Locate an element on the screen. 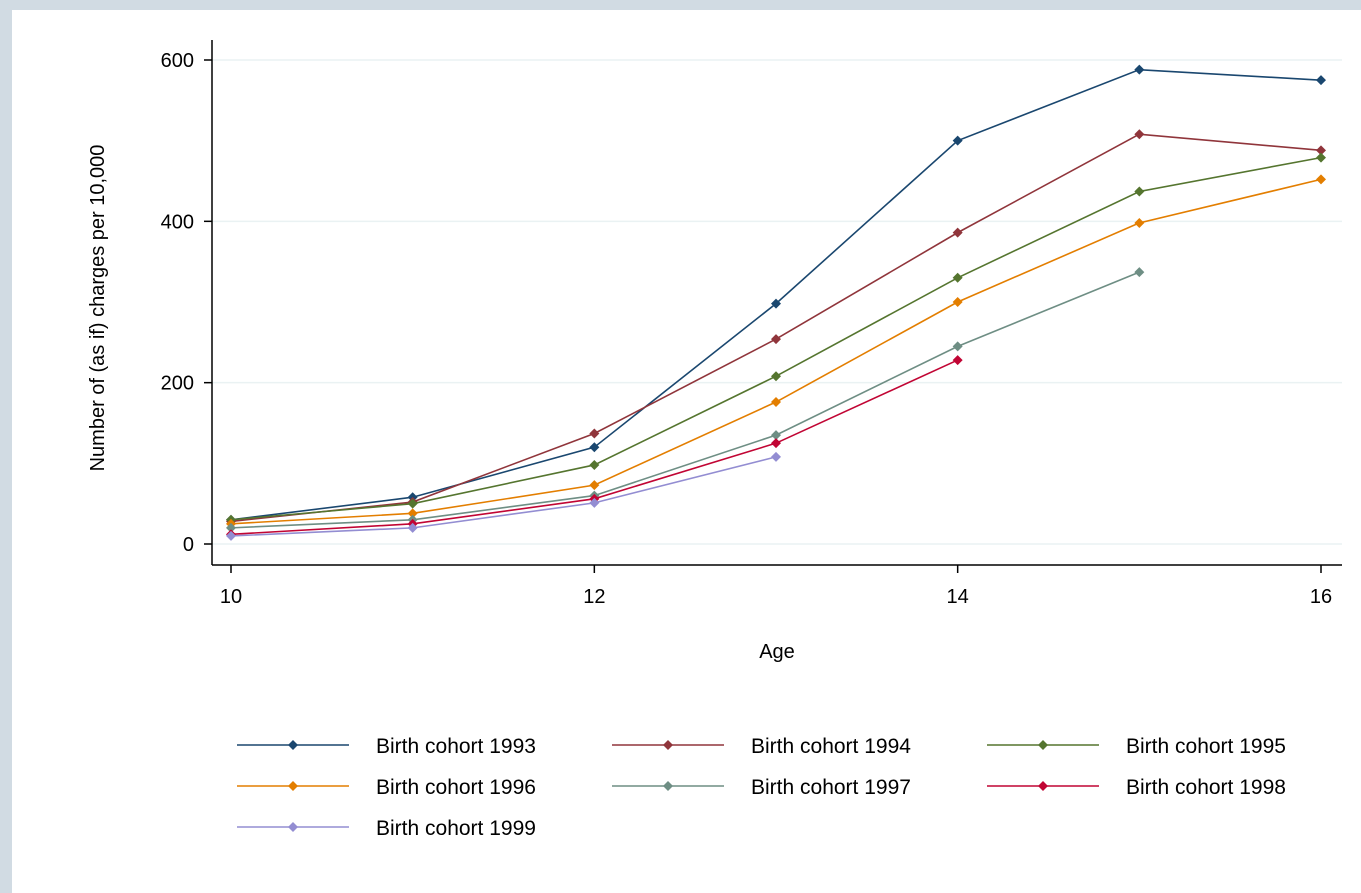 The width and height of the screenshot is (1361, 893). legend-label: Birth cohort 1997 is located at coordinates (831, 787).